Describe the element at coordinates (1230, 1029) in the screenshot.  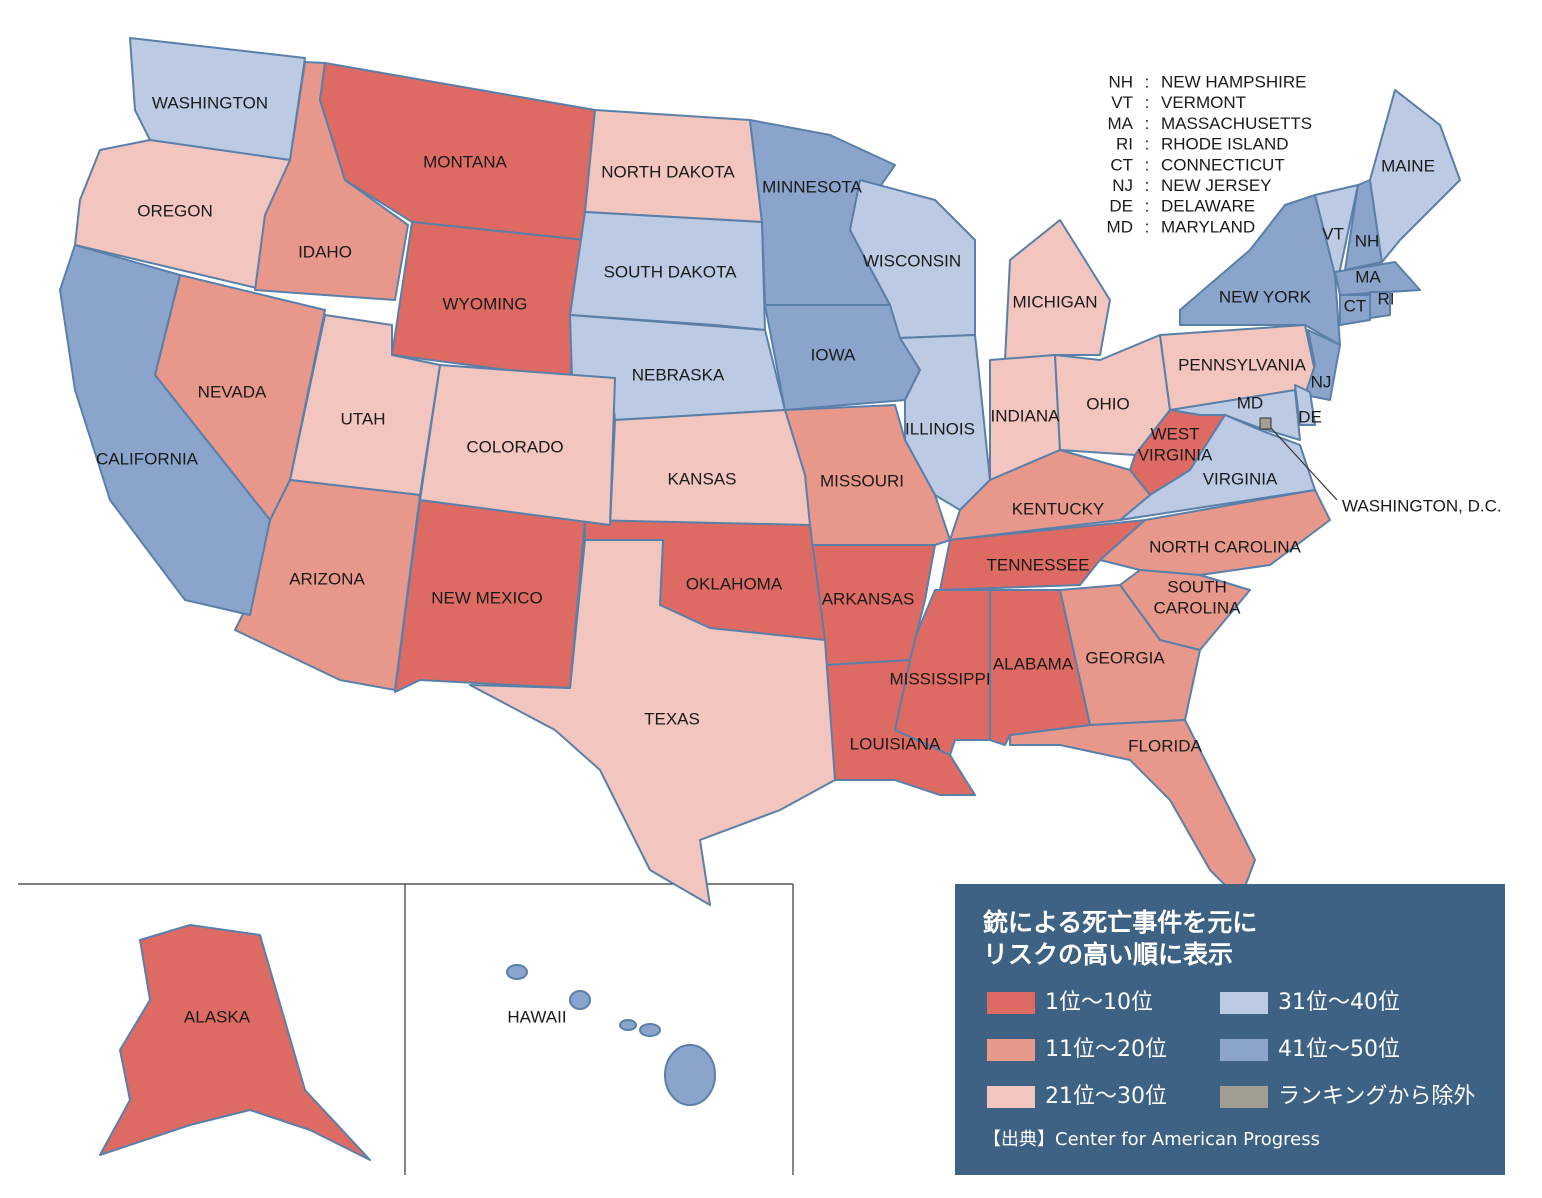
I see `legend-box` at that location.